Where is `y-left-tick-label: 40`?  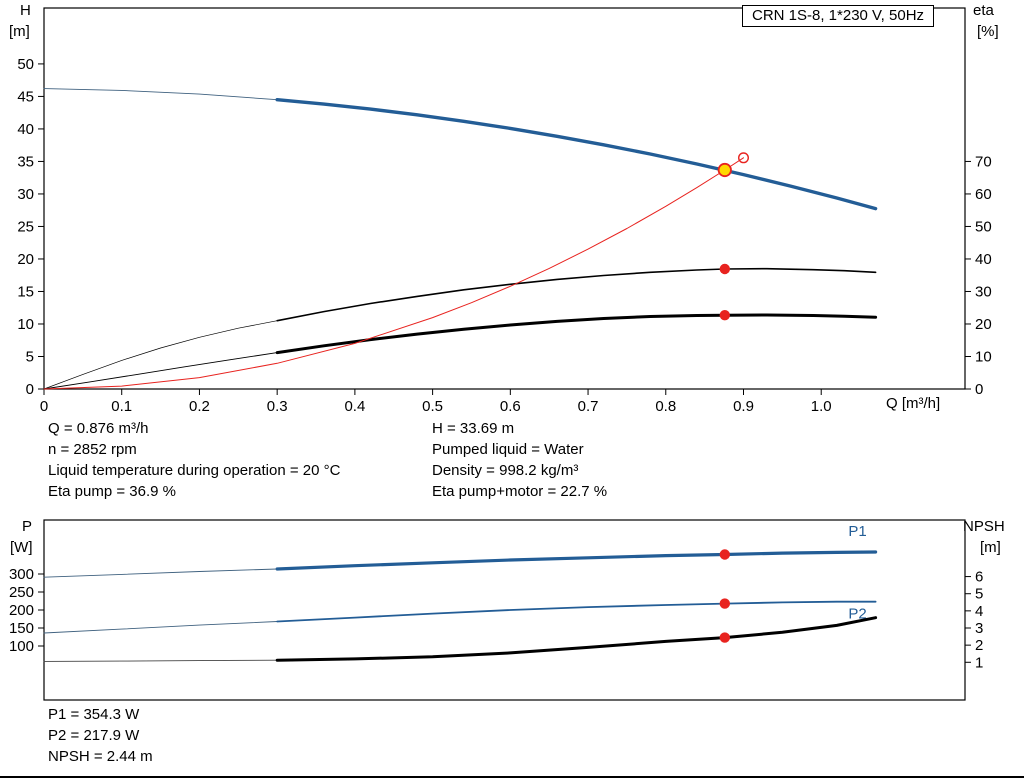 y-left-tick-label: 40 is located at coordinates (25, 129).